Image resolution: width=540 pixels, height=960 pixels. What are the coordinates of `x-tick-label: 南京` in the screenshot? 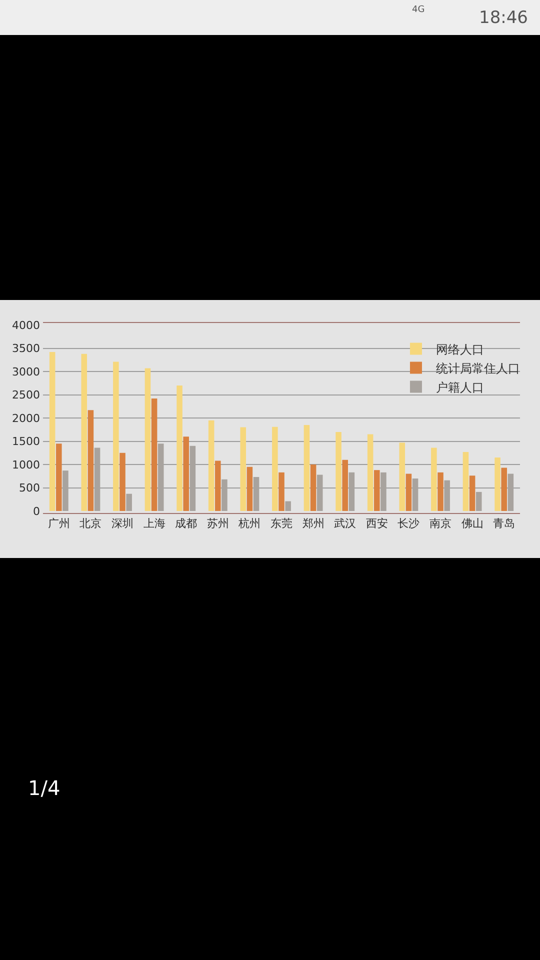 It's located at (441, 523).